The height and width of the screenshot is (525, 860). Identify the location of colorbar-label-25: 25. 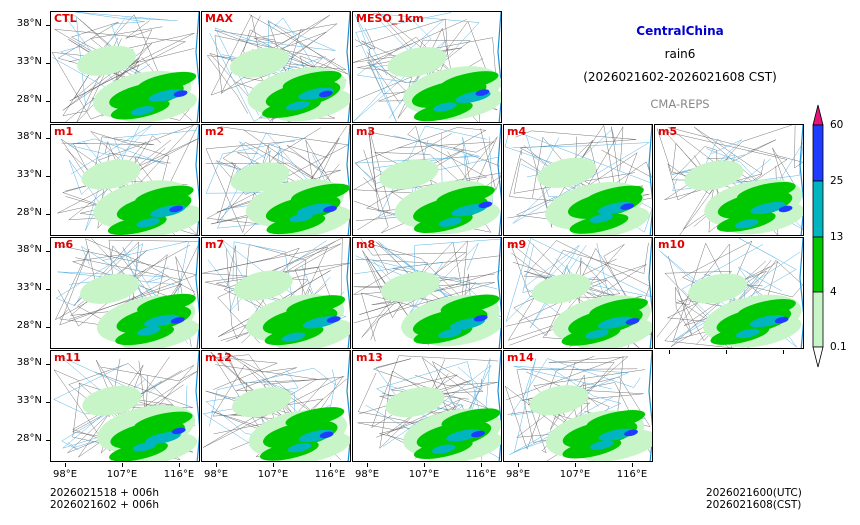
(837, 181).